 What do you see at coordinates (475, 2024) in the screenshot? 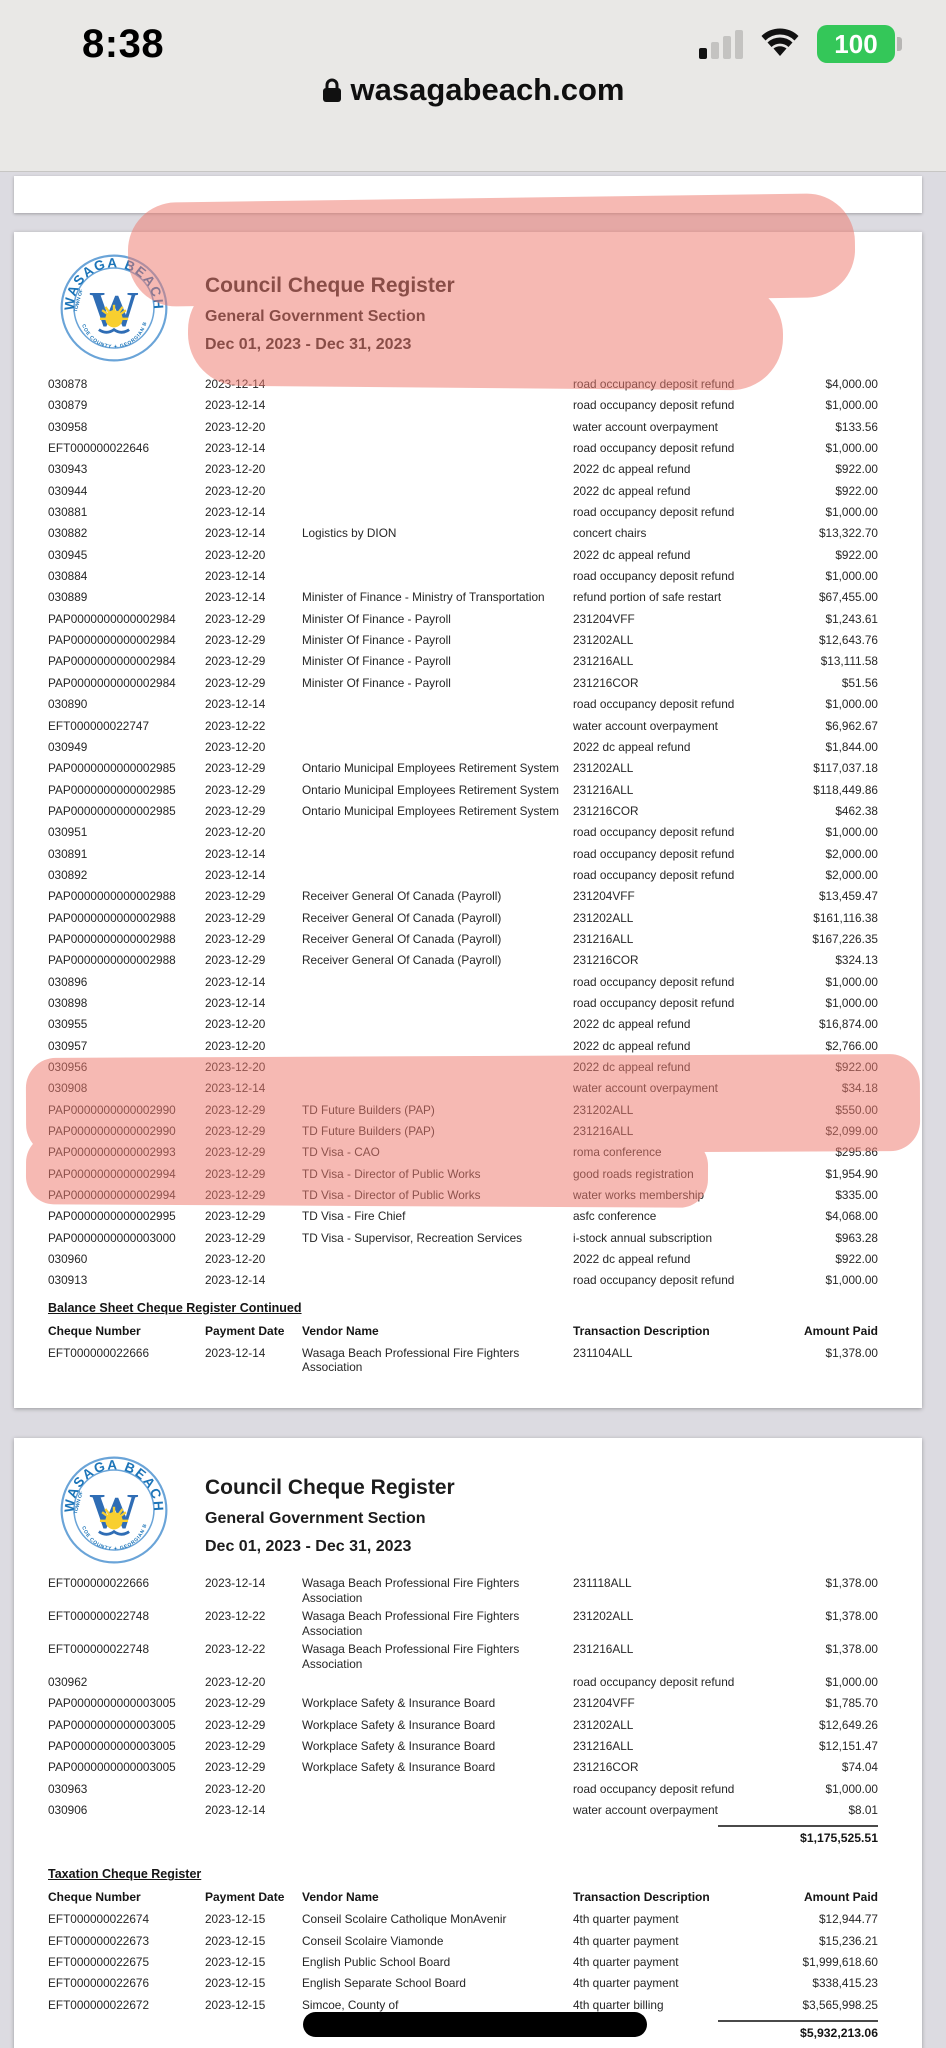
I see `home-indicator` at bounding box center [475, 2024].